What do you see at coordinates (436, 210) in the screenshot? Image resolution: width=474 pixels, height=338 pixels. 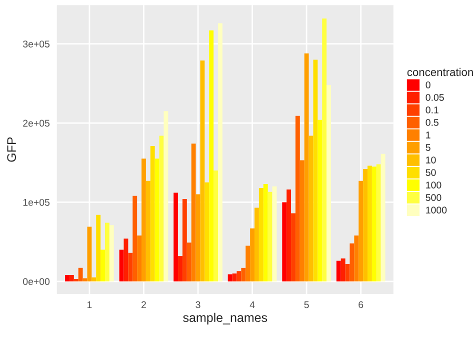 I see `legend-label: 1000` at bounding box center [436, 210].